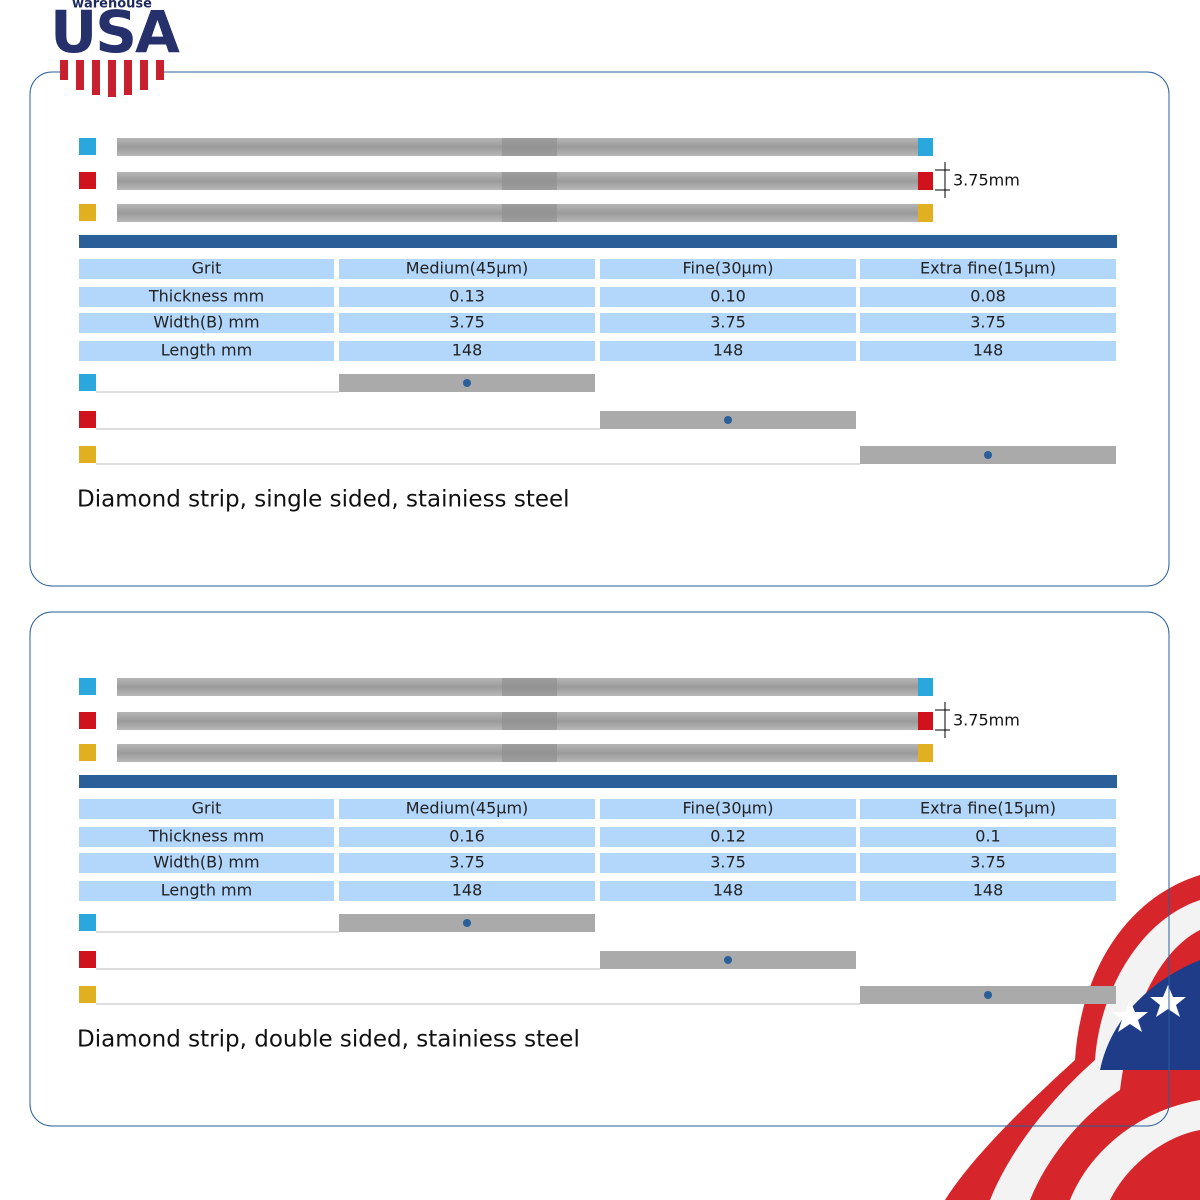 This screenshot has height=1200, width=1200. What do you see at coordinates (1072, 1037) in the screenshot?
I see `flag-decoration` at bounding box center [1072, 1037].